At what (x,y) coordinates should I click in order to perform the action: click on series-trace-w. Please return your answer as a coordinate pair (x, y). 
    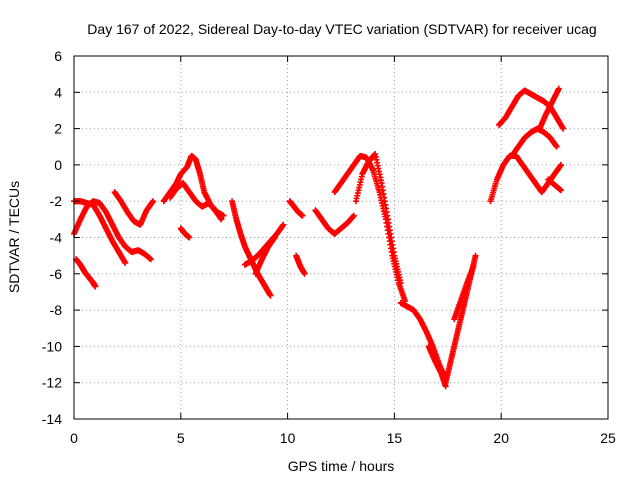
    Looking at the image, I should click on (549, 108).